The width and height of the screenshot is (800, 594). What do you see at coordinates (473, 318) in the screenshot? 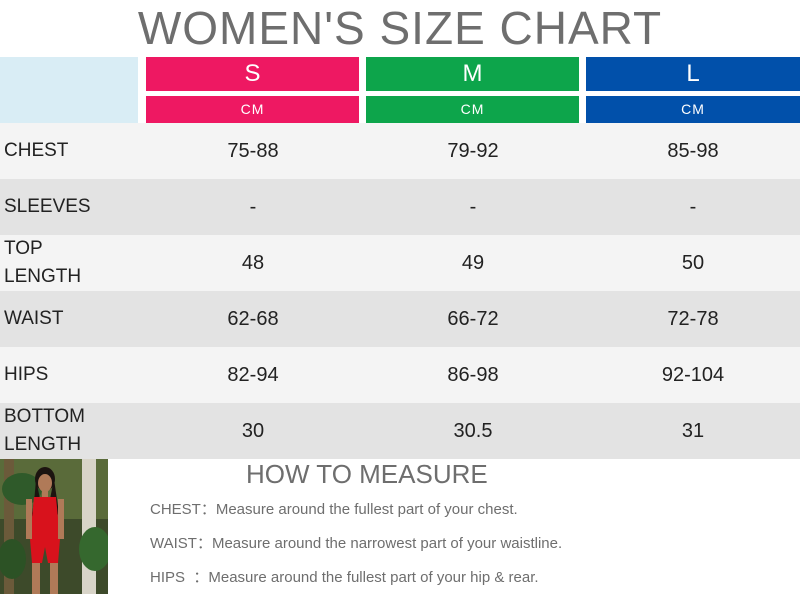
I see `table-cell: 66-72` at bounding box center [473, 318].